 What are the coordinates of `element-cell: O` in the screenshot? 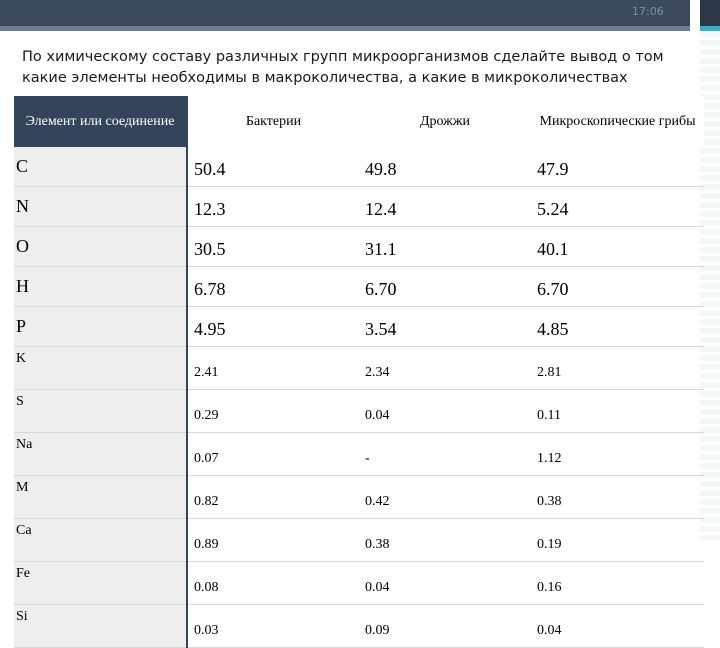 It's located at (101, 246).